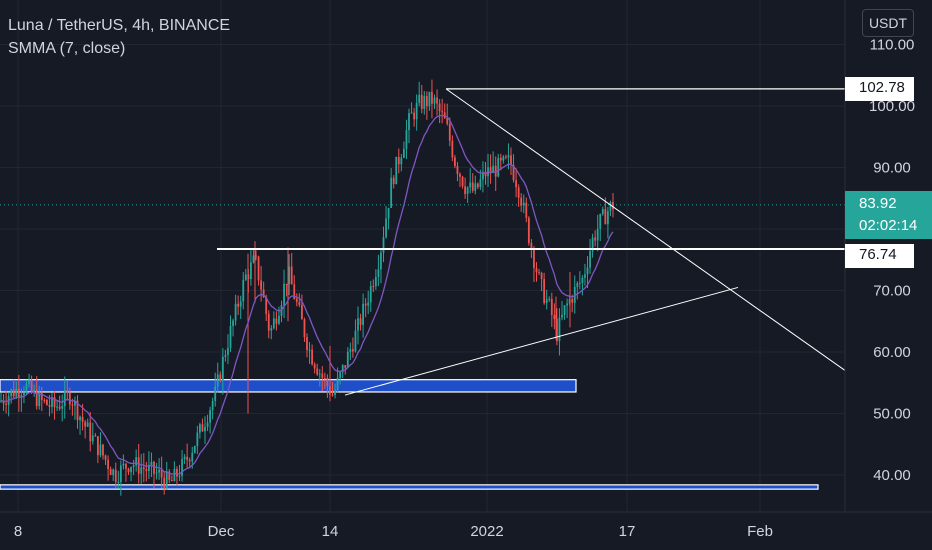 The height and width of the screenshot is (550, 932). I want to click on price-tick-label: 40.00, so click(892, 475).